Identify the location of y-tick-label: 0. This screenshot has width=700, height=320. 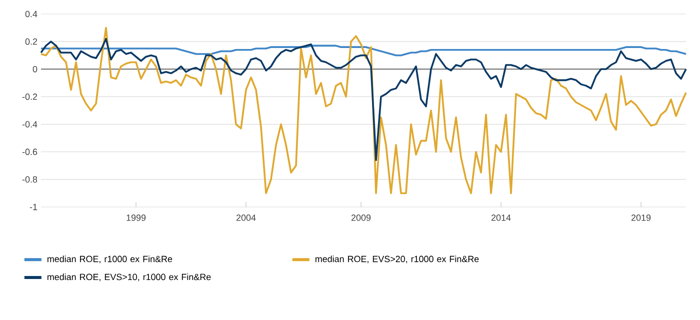
(35, 69).